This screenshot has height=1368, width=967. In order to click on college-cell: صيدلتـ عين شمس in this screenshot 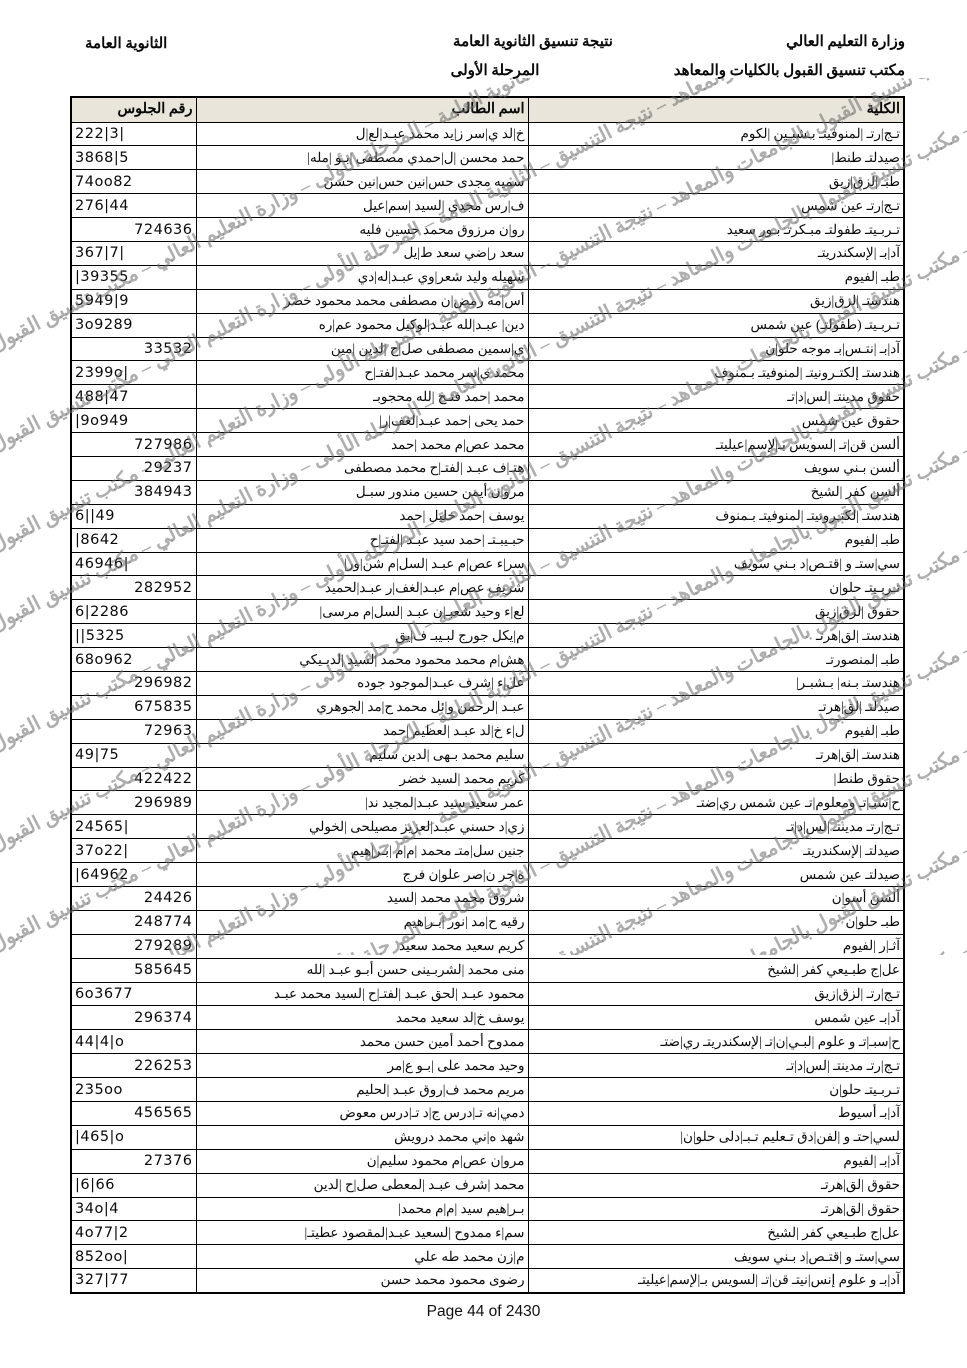, I will do `click(716, 874)`.